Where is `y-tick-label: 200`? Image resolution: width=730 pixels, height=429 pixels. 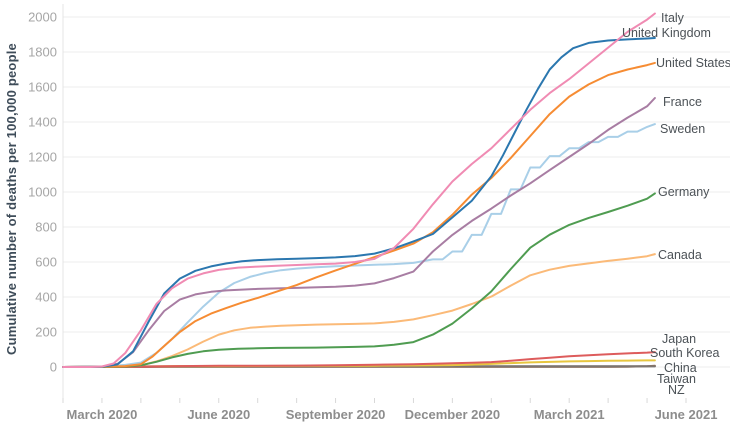 y-tick-label: 200 is located at coordinates (46, 332).